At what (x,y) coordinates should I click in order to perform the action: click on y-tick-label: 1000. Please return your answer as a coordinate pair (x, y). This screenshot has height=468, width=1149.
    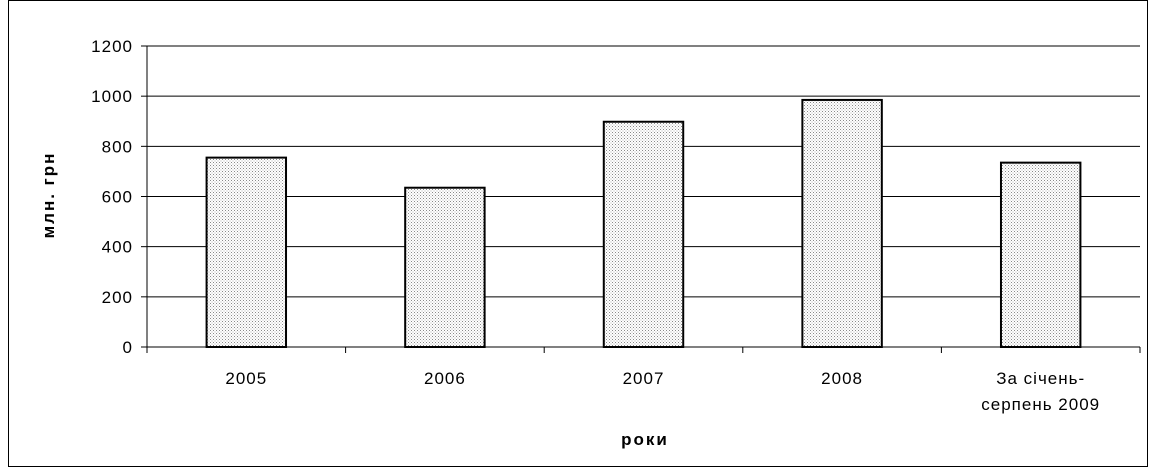
    Looking at the image, I should click on (112, 96).